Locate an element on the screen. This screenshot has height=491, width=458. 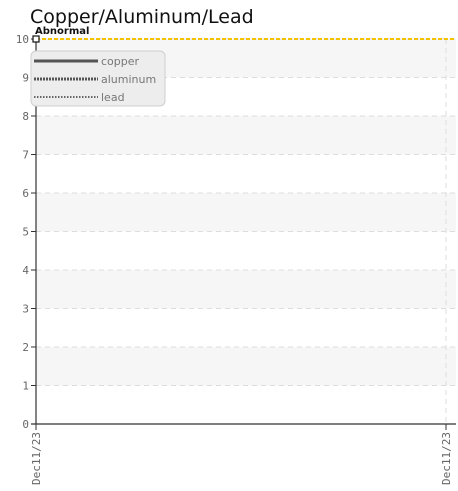
y-tick-label: 3 is located at coordinates (25, 309).